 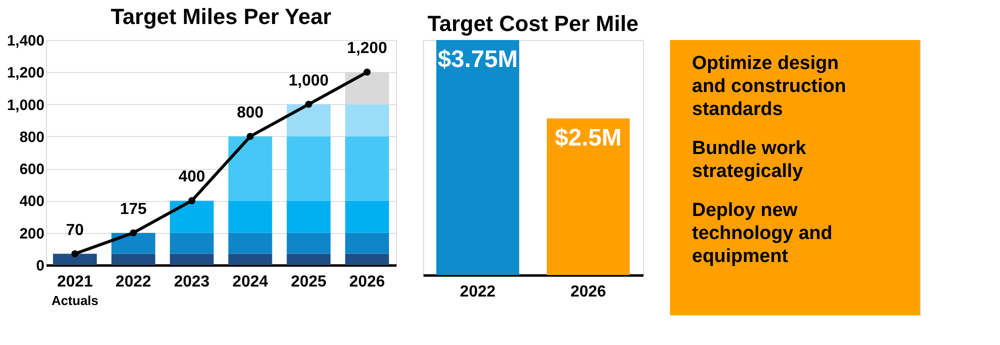 I want to click on text: Optimize design and construction standards, so click(x=769, y=86).